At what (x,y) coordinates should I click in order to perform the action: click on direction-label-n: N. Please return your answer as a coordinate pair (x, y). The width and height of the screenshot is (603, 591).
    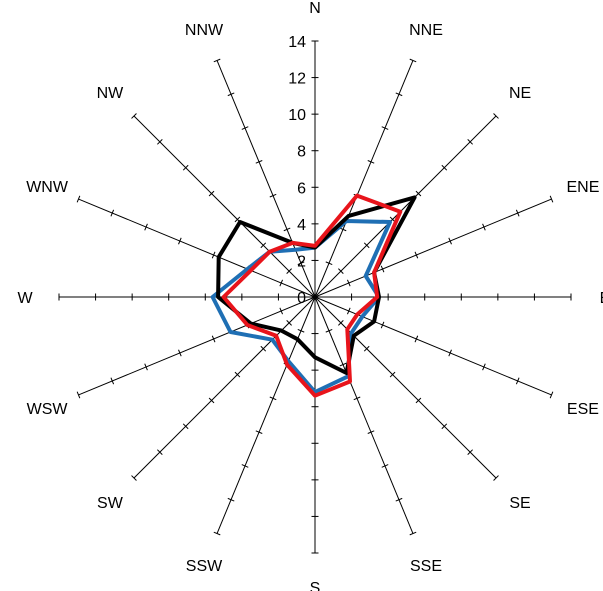
    Looking at the image, I should click on (315, 8).